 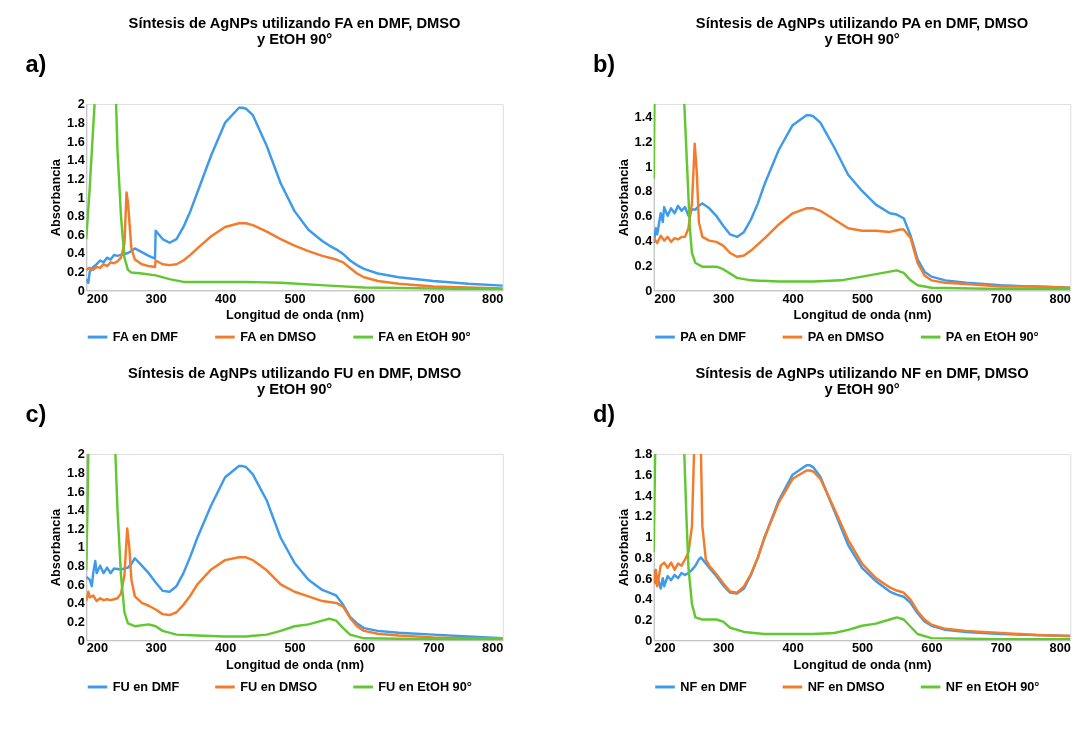 What do you see at coordinates (713, 686) in the screenshot?
I see `legend-label: NF en DMF` at bounding box center [713, 686].